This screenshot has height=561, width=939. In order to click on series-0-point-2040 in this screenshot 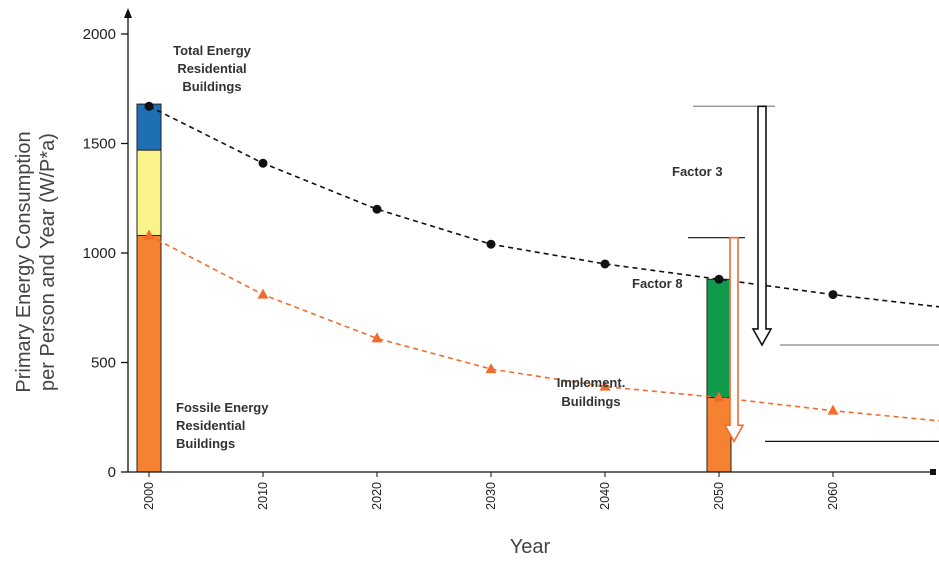, I will do `click(605, 264)`.